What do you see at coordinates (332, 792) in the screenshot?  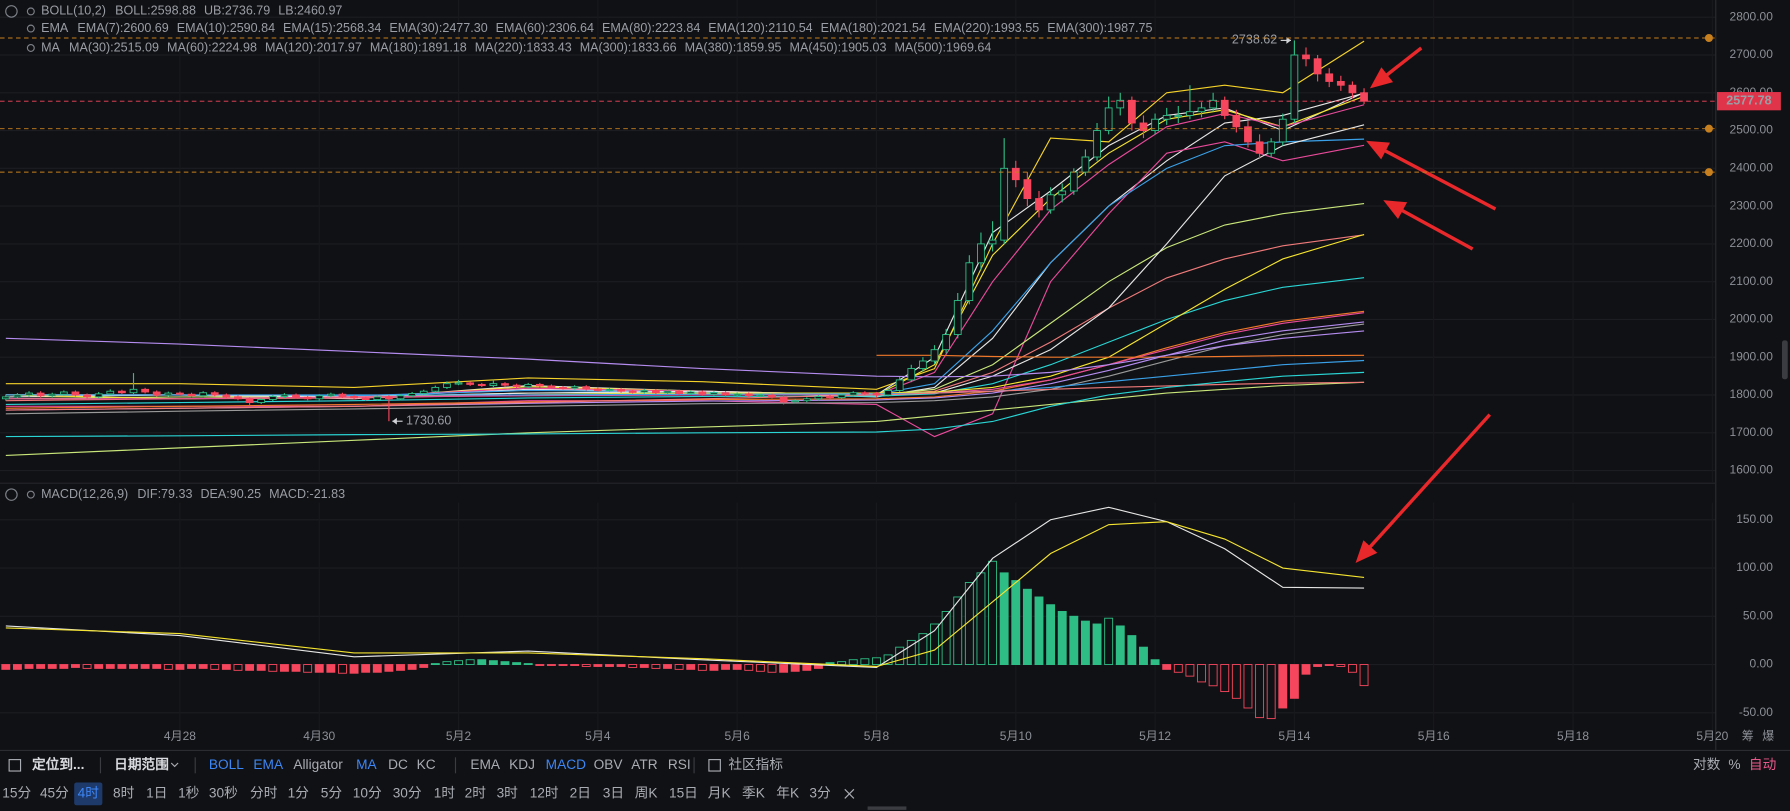 I see `interval-item: 5分` at bounding box center [332, 792].